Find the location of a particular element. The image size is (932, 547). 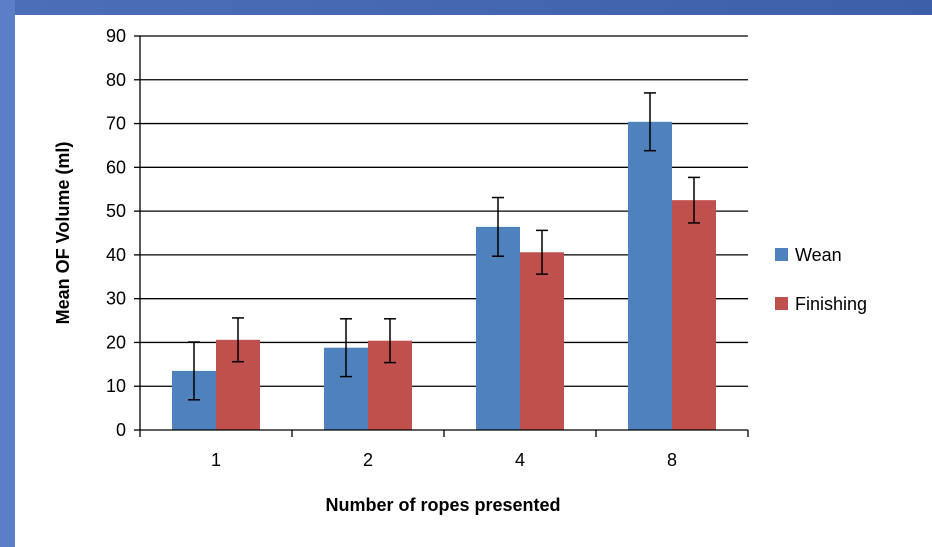

legend-label-wean: Wean is located at coordinates (818, 255).